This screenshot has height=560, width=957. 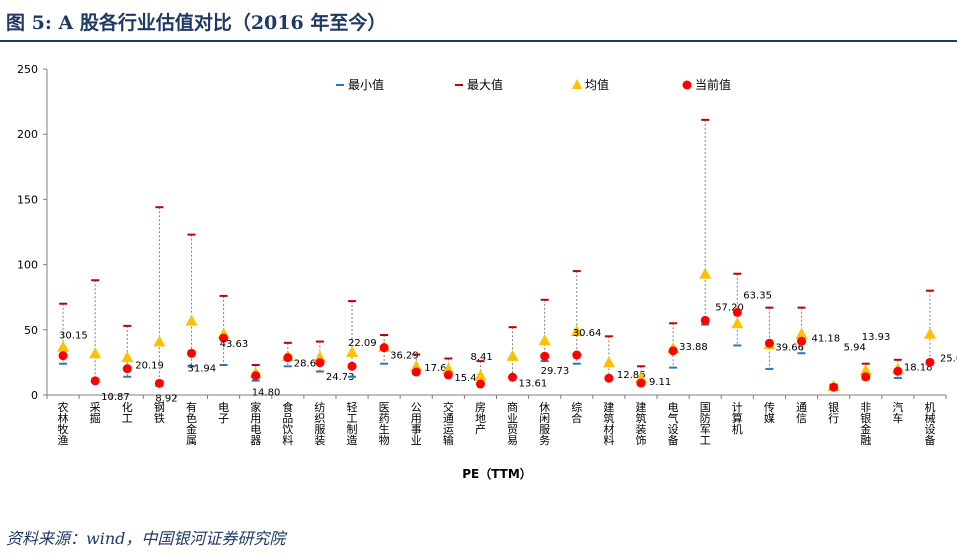 What do you see at coordinates (865, 424) in the screenshot?
I see `category-label: 非银金融` at bounding box center [865, 424].